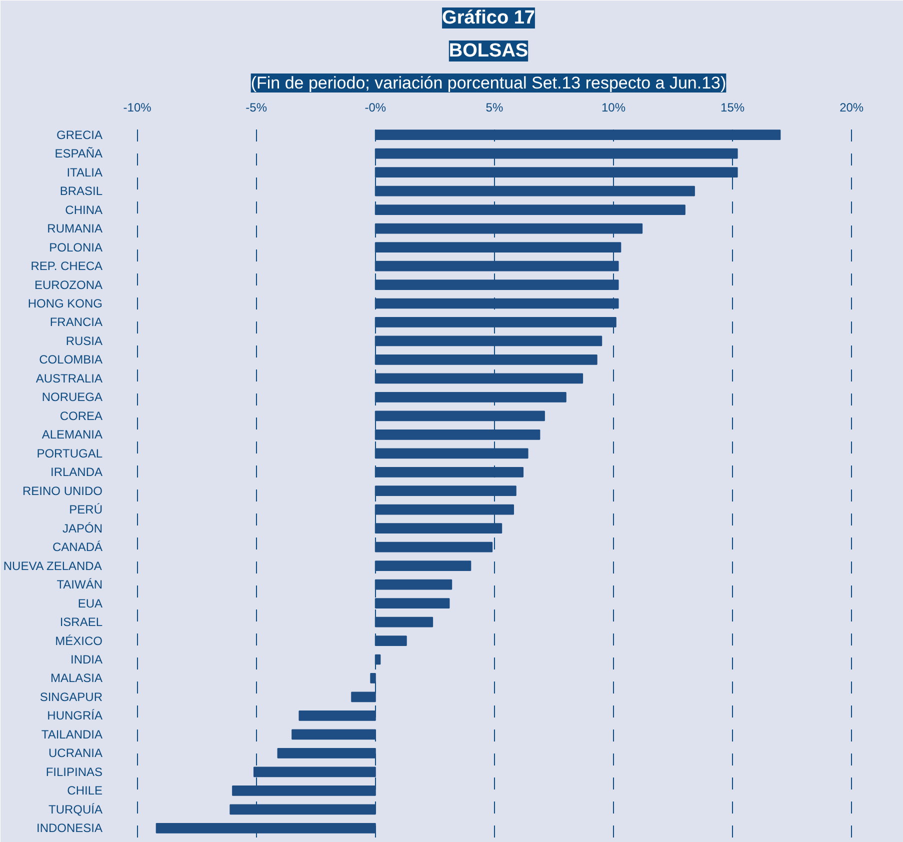 This screenshot has height=842, width=903. I want to click on x-tick-label: -5%, so click(257, 107).